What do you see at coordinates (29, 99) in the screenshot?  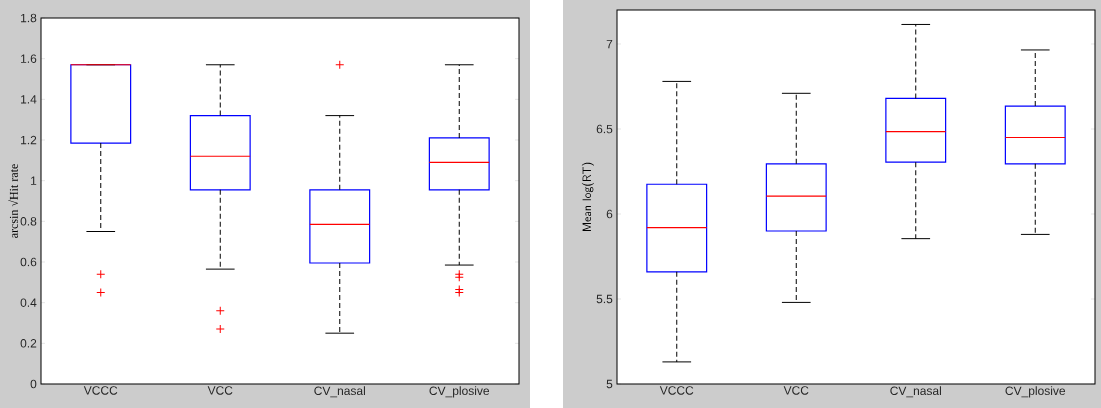 I see `y-tick-label: 1.4` at bounding box center [29, 99].